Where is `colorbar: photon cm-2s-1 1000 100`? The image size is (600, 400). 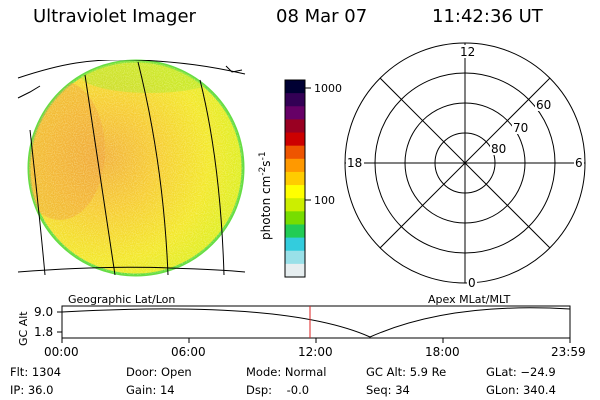
colorbar: photon cm-2s-1 1000 100 is located at coordinates (300, 178).